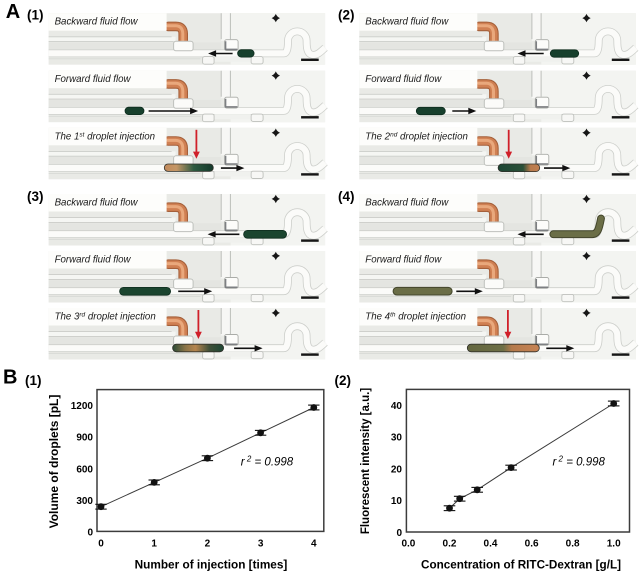  Describe the element at coordinates (397, 406) in the screenshot. I see `svg-text: 40` at that location.